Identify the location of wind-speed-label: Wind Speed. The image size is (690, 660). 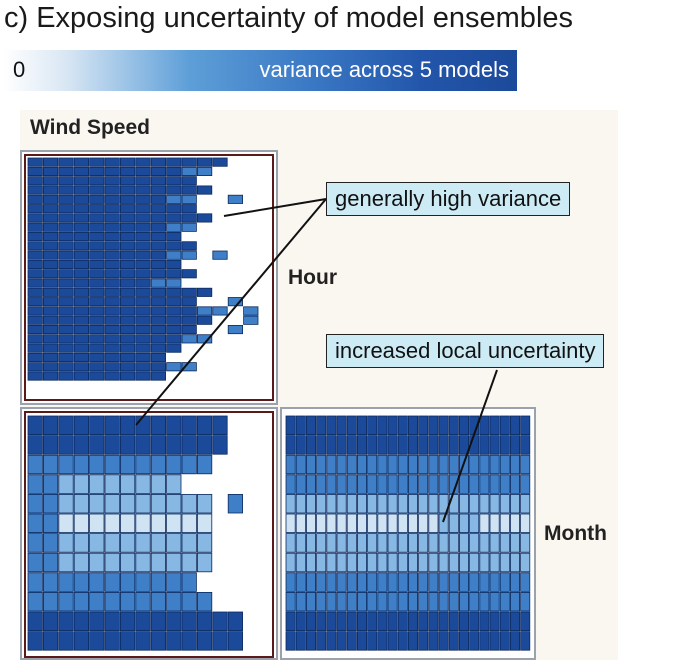
(90, 127).